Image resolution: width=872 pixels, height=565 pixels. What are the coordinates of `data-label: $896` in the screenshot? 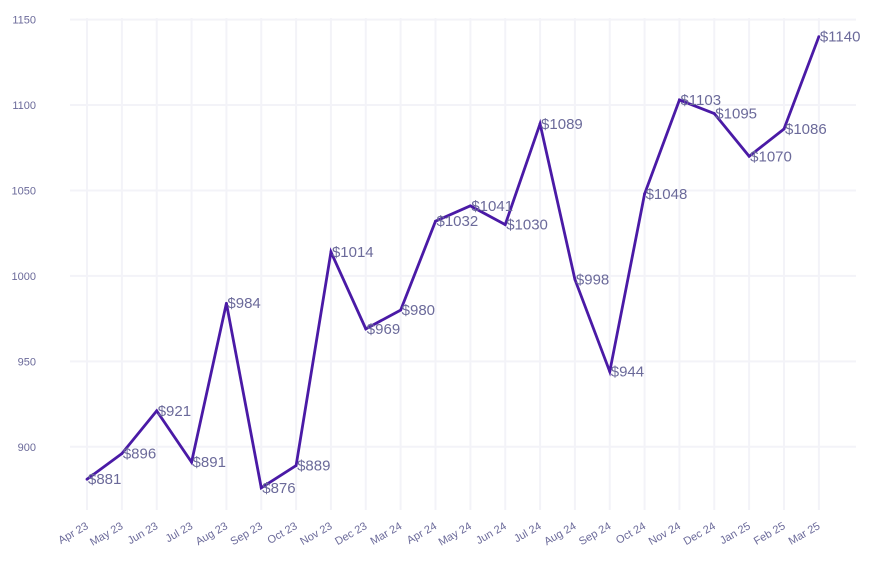 It's located at (139, 454).